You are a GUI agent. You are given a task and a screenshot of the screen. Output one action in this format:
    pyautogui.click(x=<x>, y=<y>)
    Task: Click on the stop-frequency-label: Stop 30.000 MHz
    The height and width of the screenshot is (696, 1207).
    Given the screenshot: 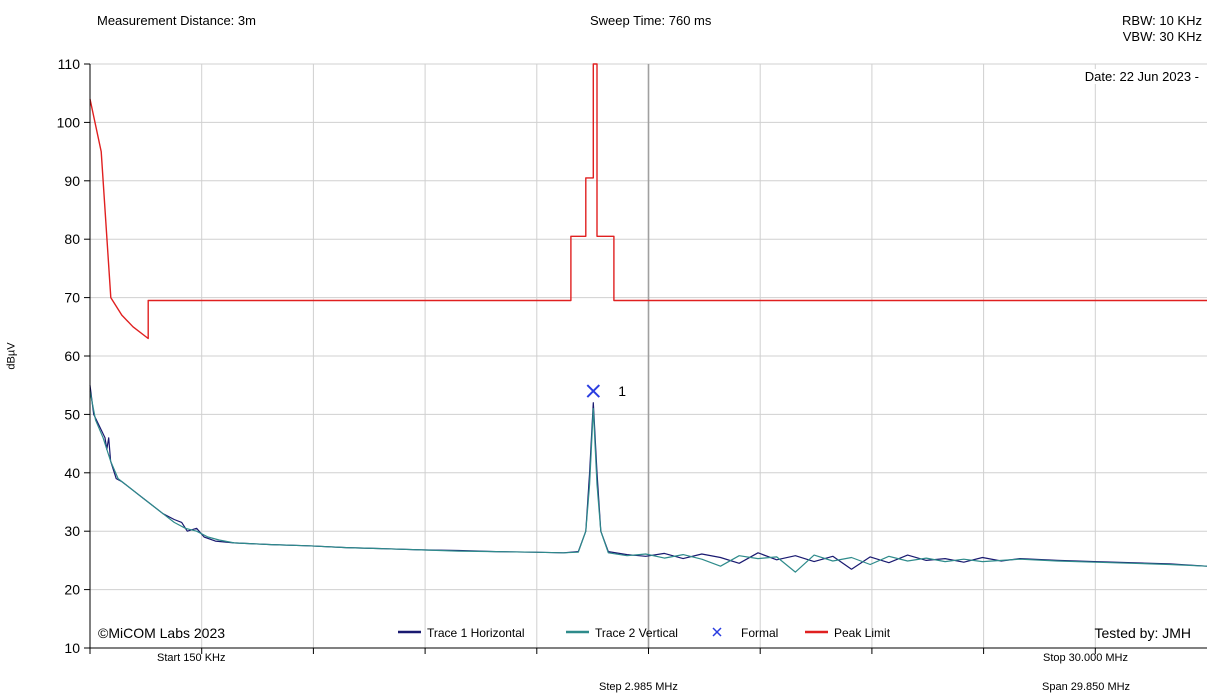 What is the action you would take?
    pyautogui.click(x=1085, y=658)
    